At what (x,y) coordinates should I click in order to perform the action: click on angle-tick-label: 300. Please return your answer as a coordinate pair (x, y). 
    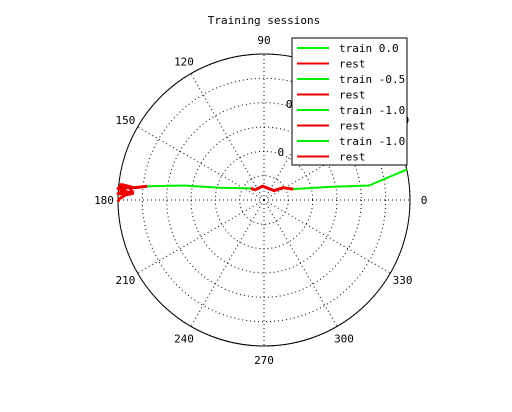
    Looking at the image, I should click on (344, 339).